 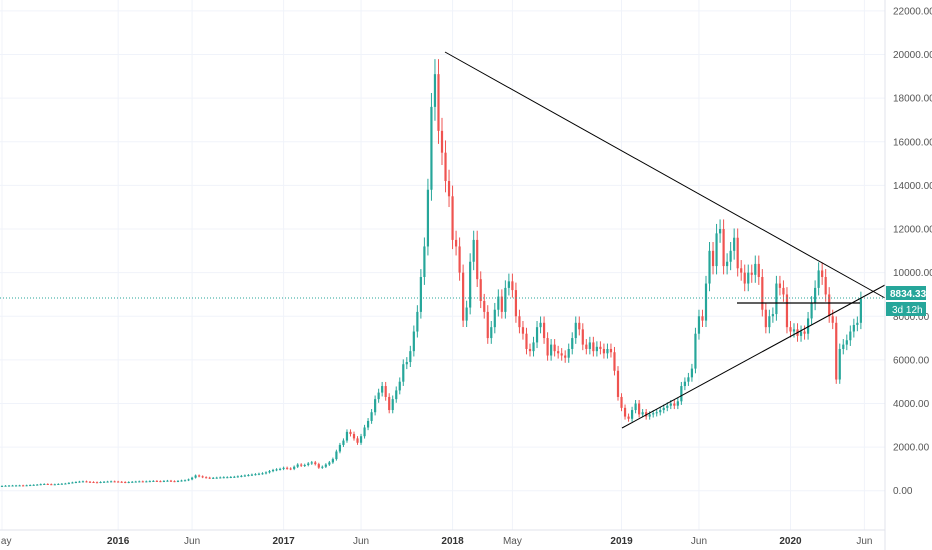 What do you see at coordinates (912, 11) in the screenshot?
I see `y-tick-label: 22000.00` at bounding box center [912, 11].